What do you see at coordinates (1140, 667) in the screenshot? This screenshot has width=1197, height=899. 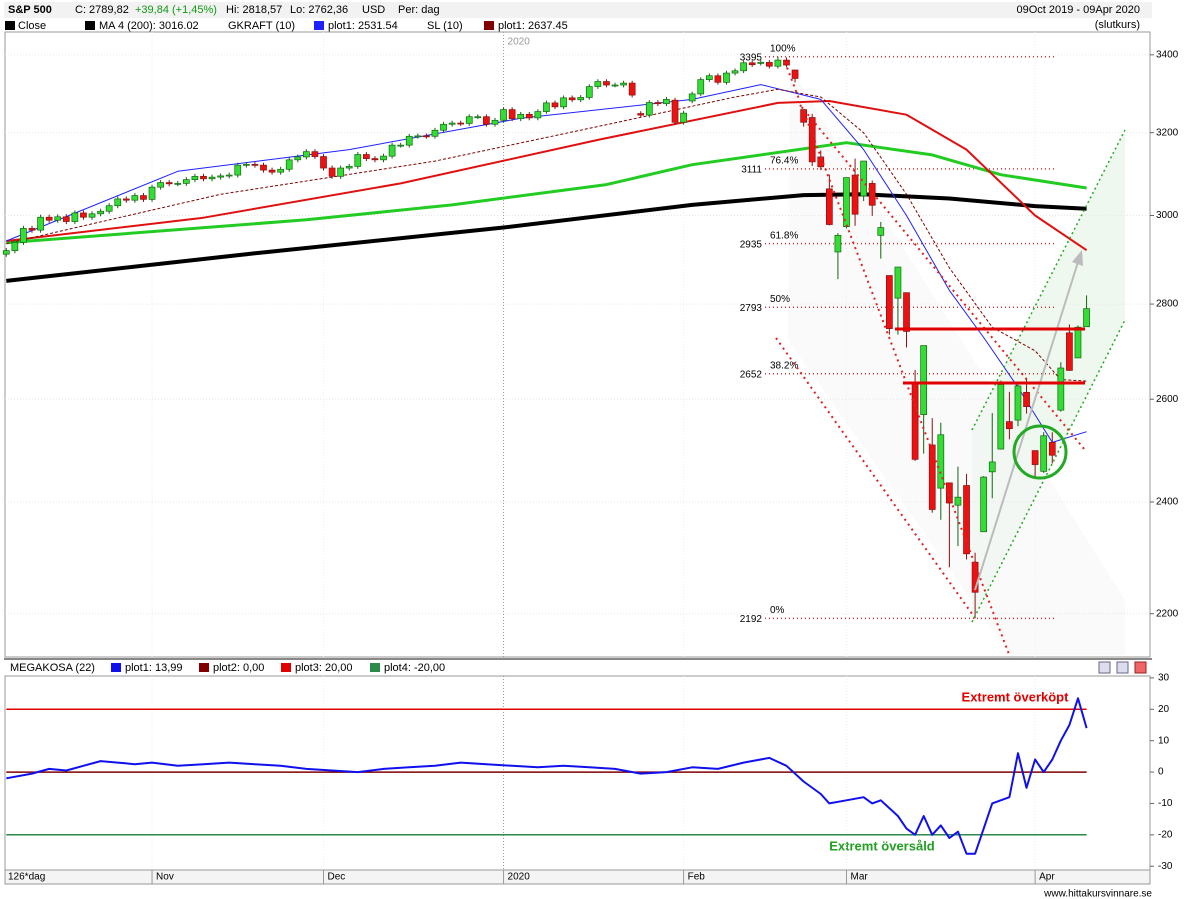 I see `panel-close-button` at bounding box center [1140, 667].